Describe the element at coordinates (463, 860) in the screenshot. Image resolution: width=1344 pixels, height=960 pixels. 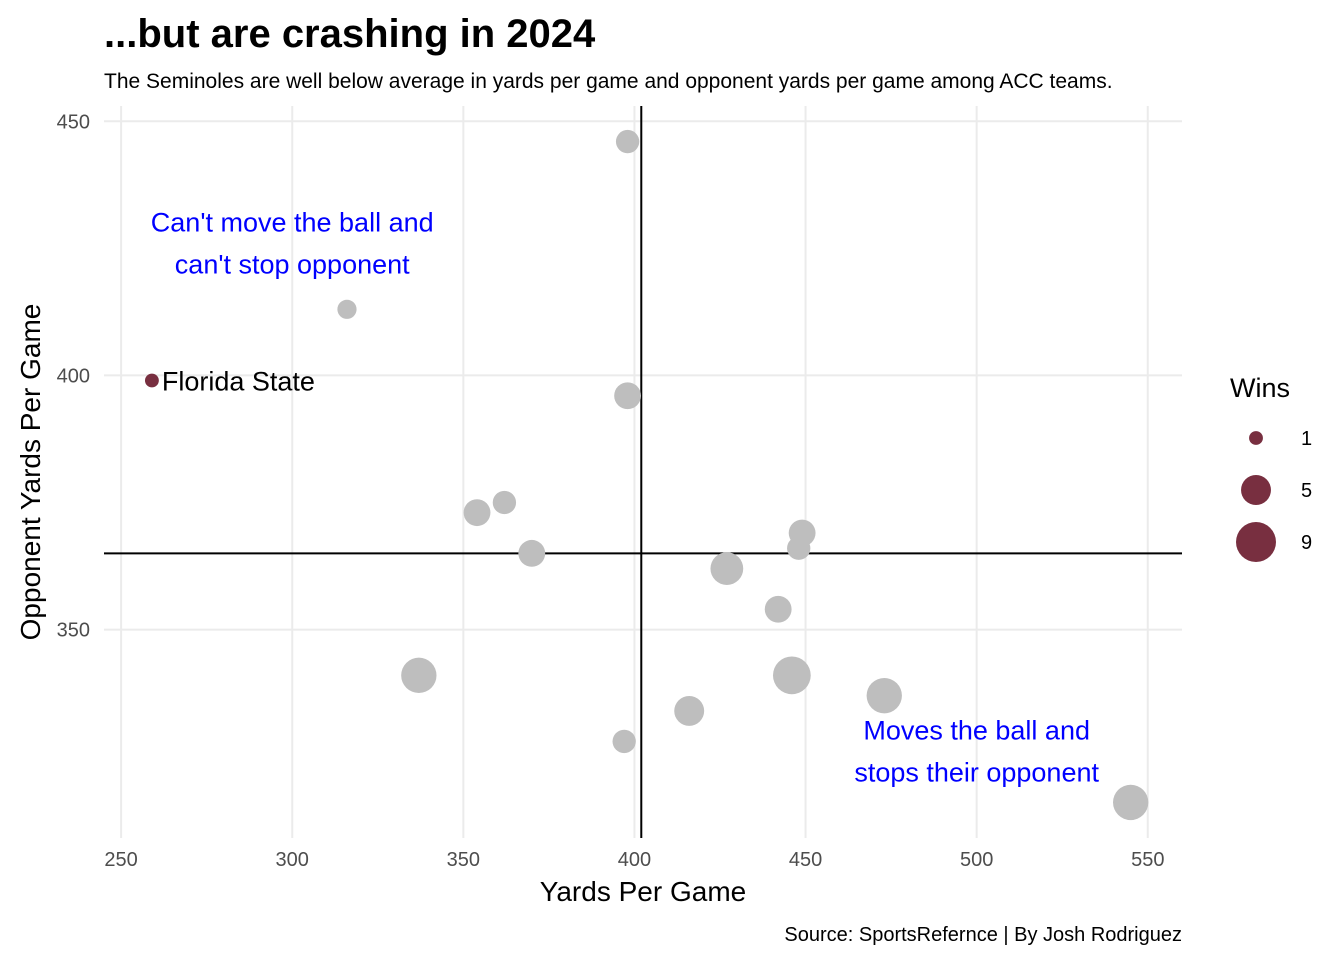
I see `x-tick-label: 350` at that location.